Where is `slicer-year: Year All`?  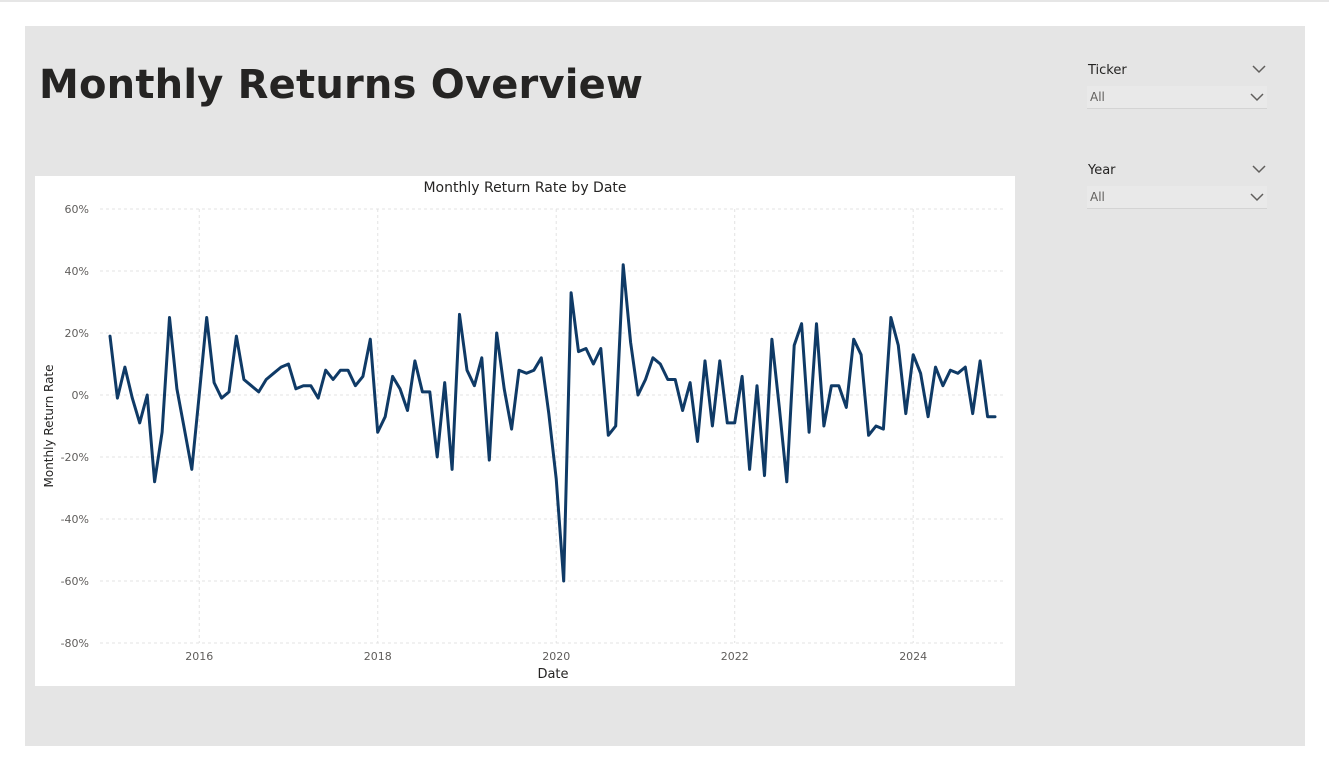 slicer-year: Year All is located at coordinates (1177, 184).